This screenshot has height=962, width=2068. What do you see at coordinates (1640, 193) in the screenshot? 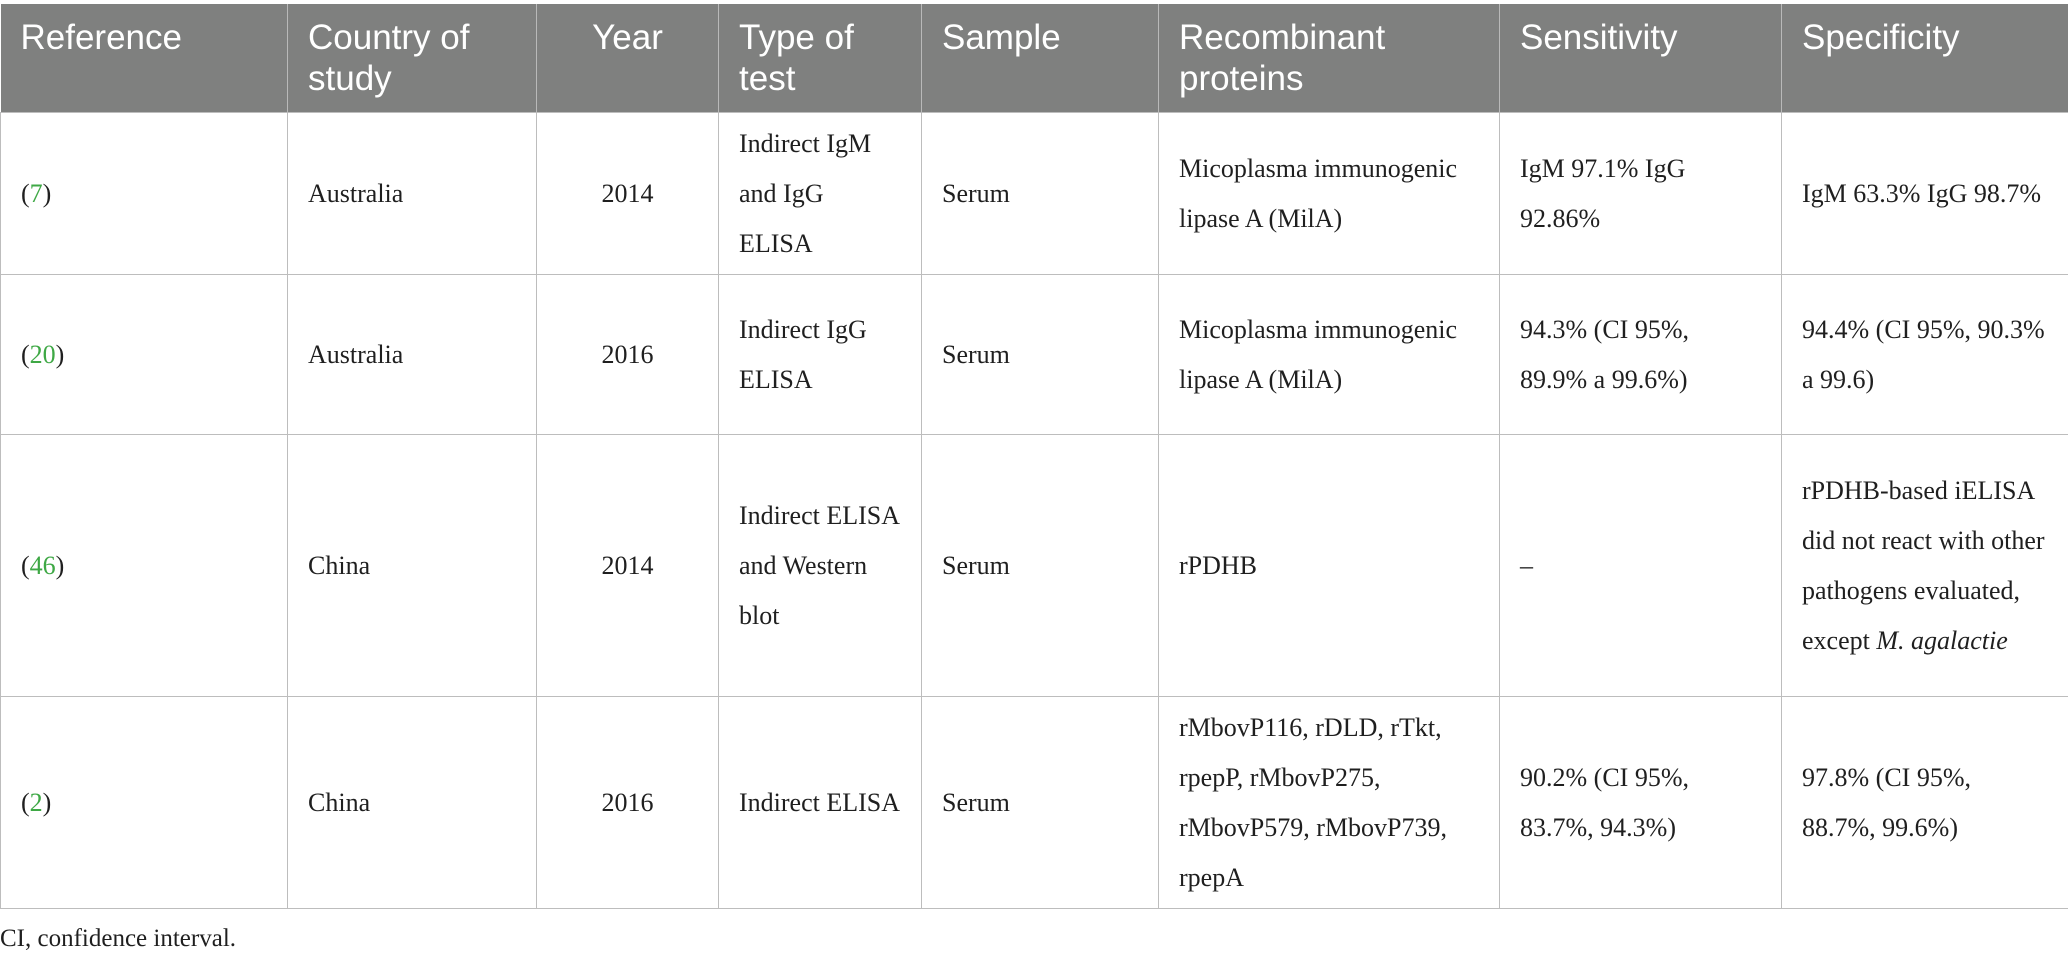
I see `sensitivity-cell: IgM 97.1% IgG 92.86%` at bounding box center [1640, 193].